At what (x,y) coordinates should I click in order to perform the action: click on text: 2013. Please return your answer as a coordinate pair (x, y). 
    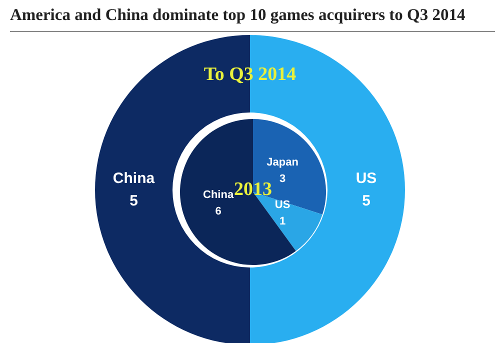
    Looking at the image, I should click on (253, 189).